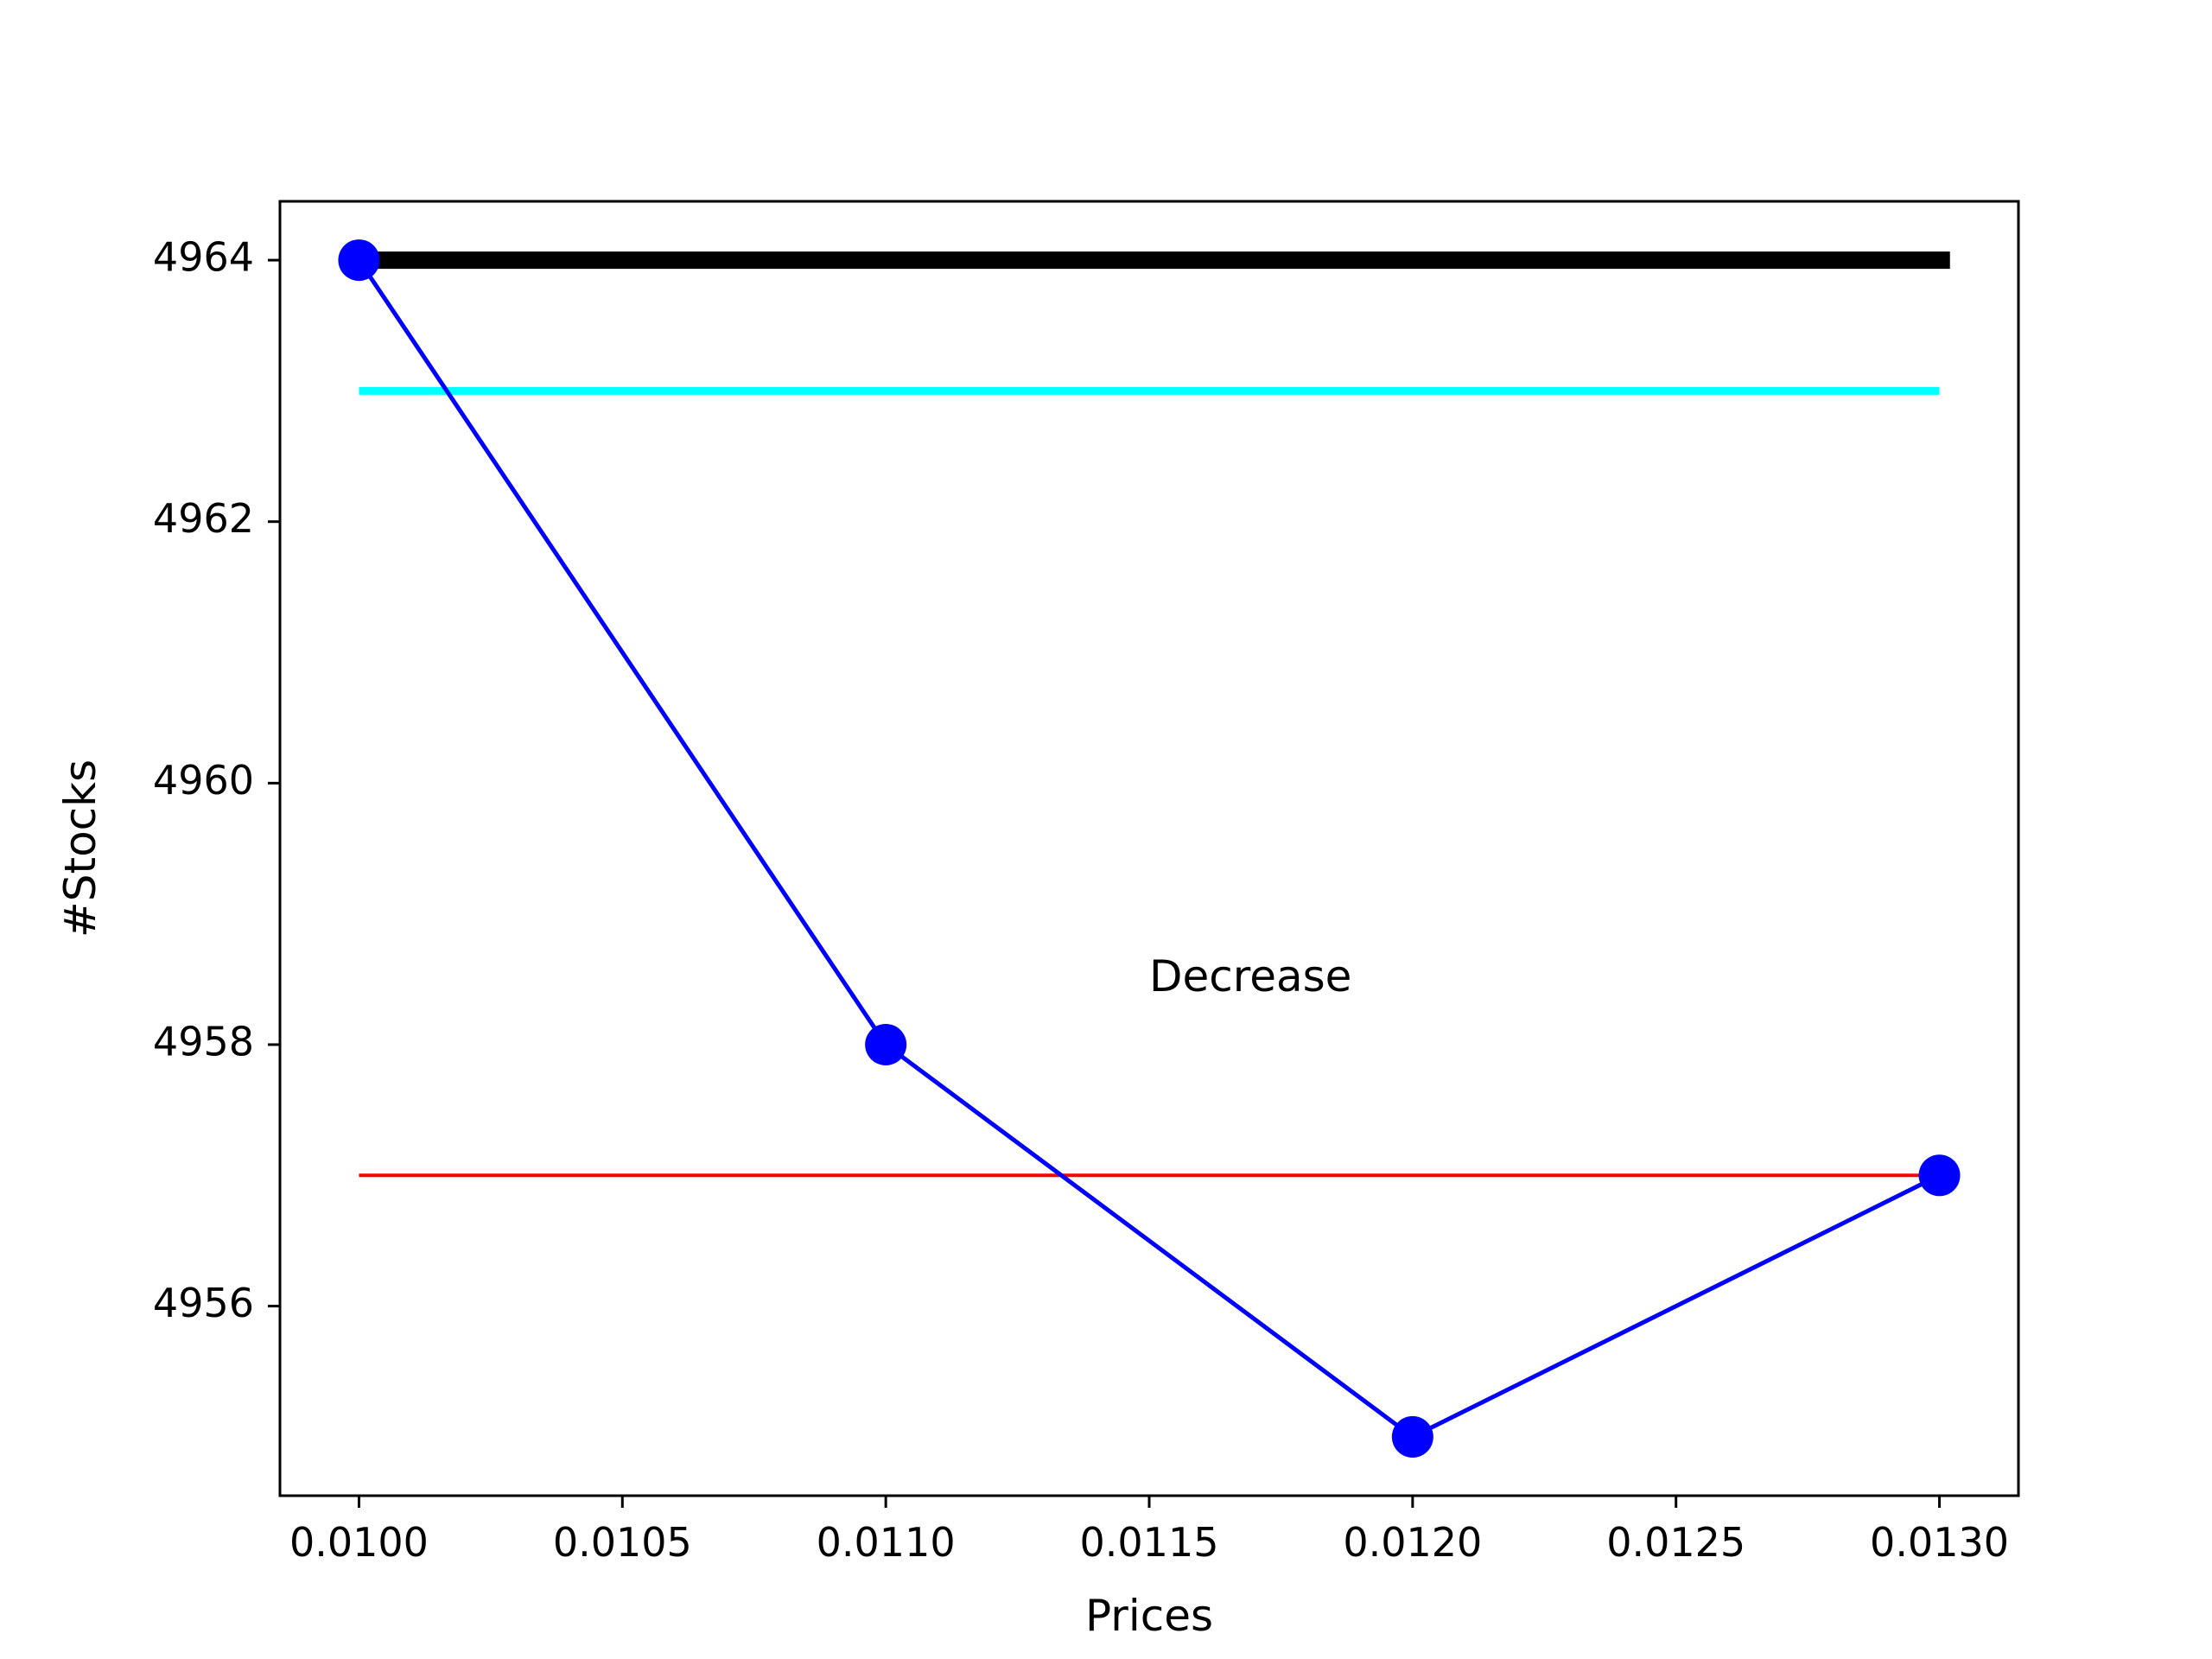 The width and height of the screenshot is (2212, 1659). What do you see at coordinates (80, 849) in the screenshot?
I see `y-axis-label: #Stocks` at bounding box center [80, 849].